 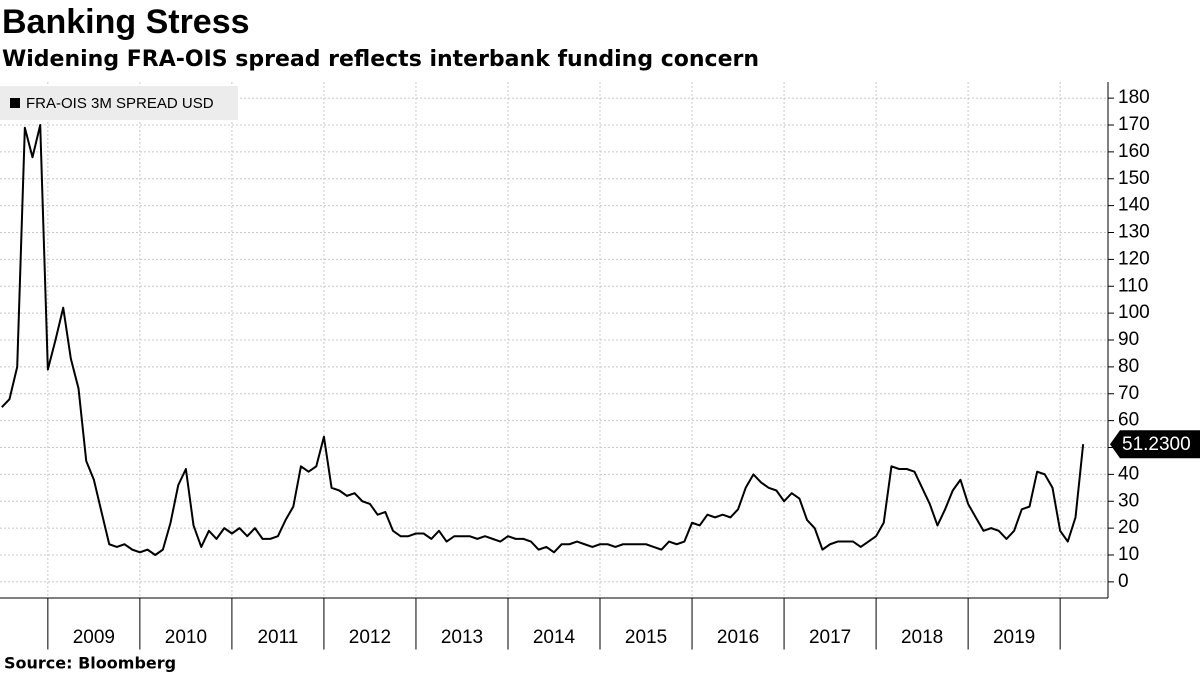 I want to click on y-tick-label: 20, so click(x=1128, y=527).